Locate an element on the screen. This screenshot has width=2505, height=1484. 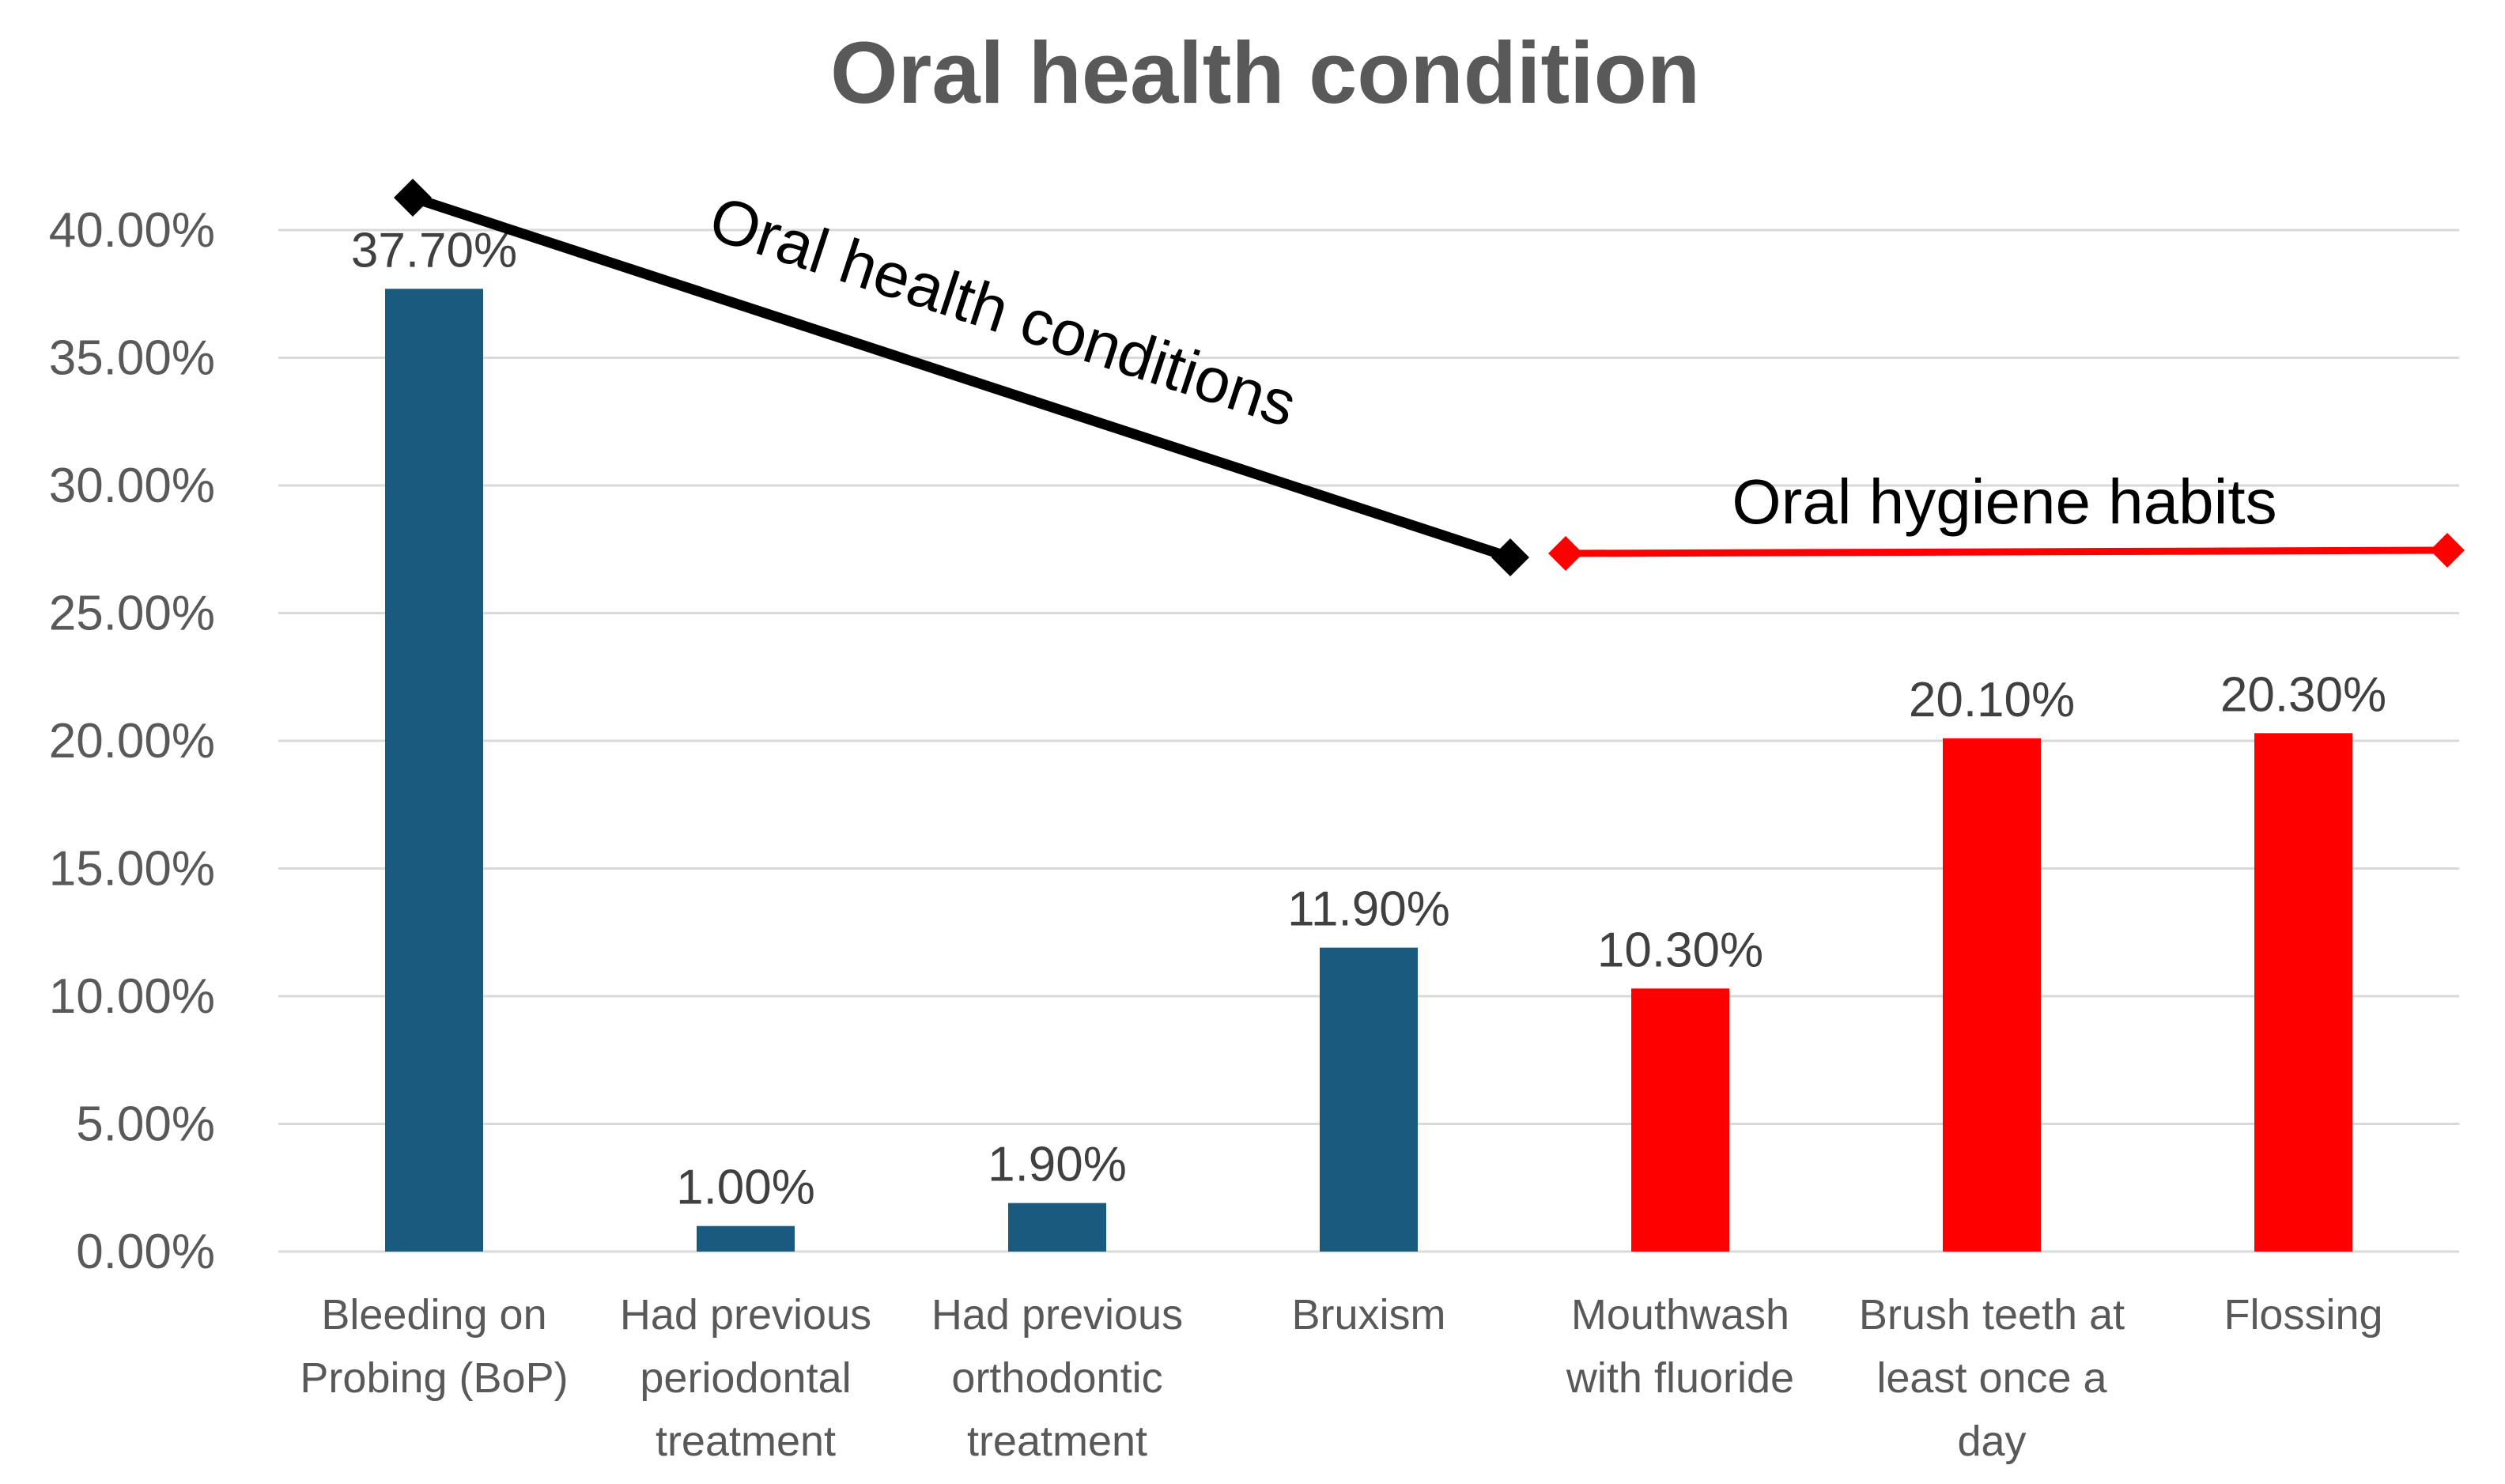
conditions-annotation: Oral health conditions is located at coordinates (1003, 311).